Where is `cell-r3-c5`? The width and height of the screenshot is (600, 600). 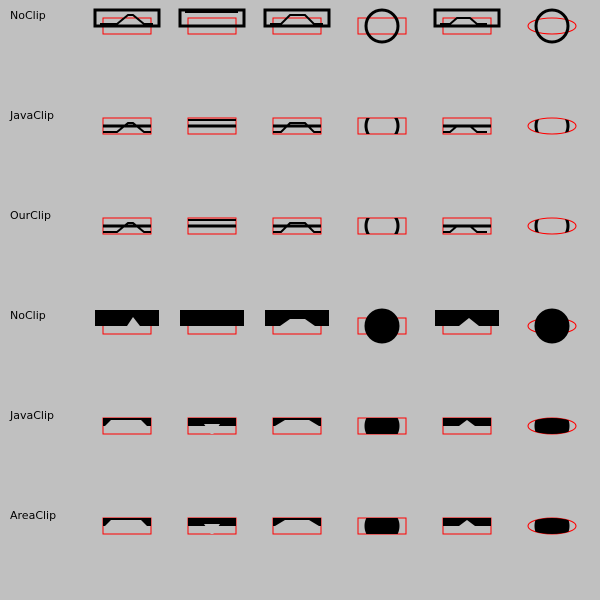
cell-r3-c5 is located at coordinates (552, 326).